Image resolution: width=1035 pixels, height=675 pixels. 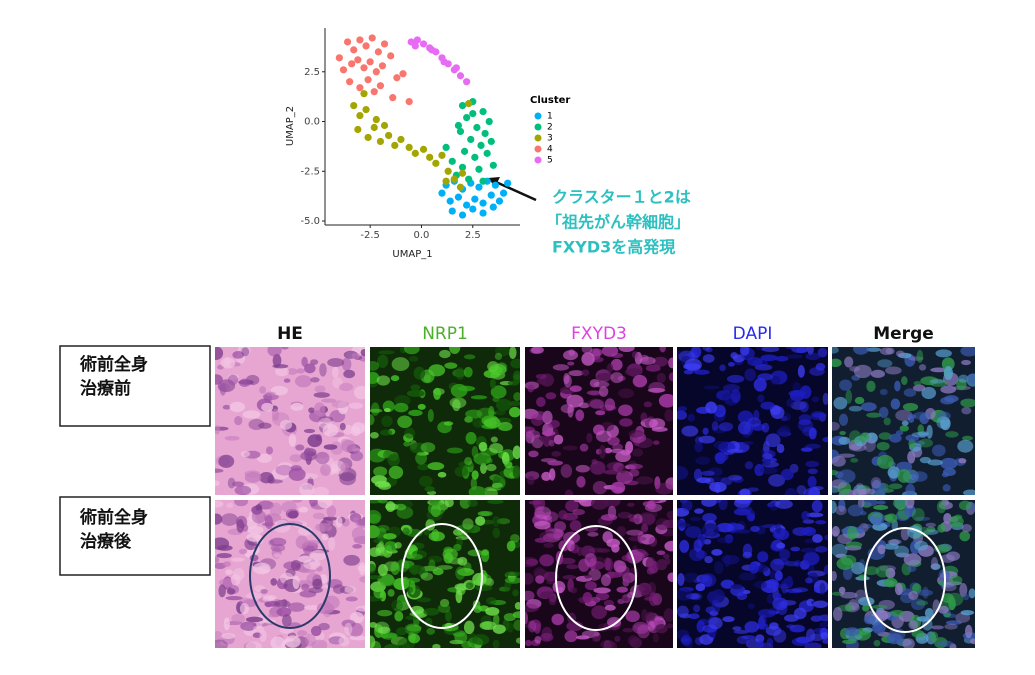 I want to click on legend-label: 5, so click(x=550, y=161).